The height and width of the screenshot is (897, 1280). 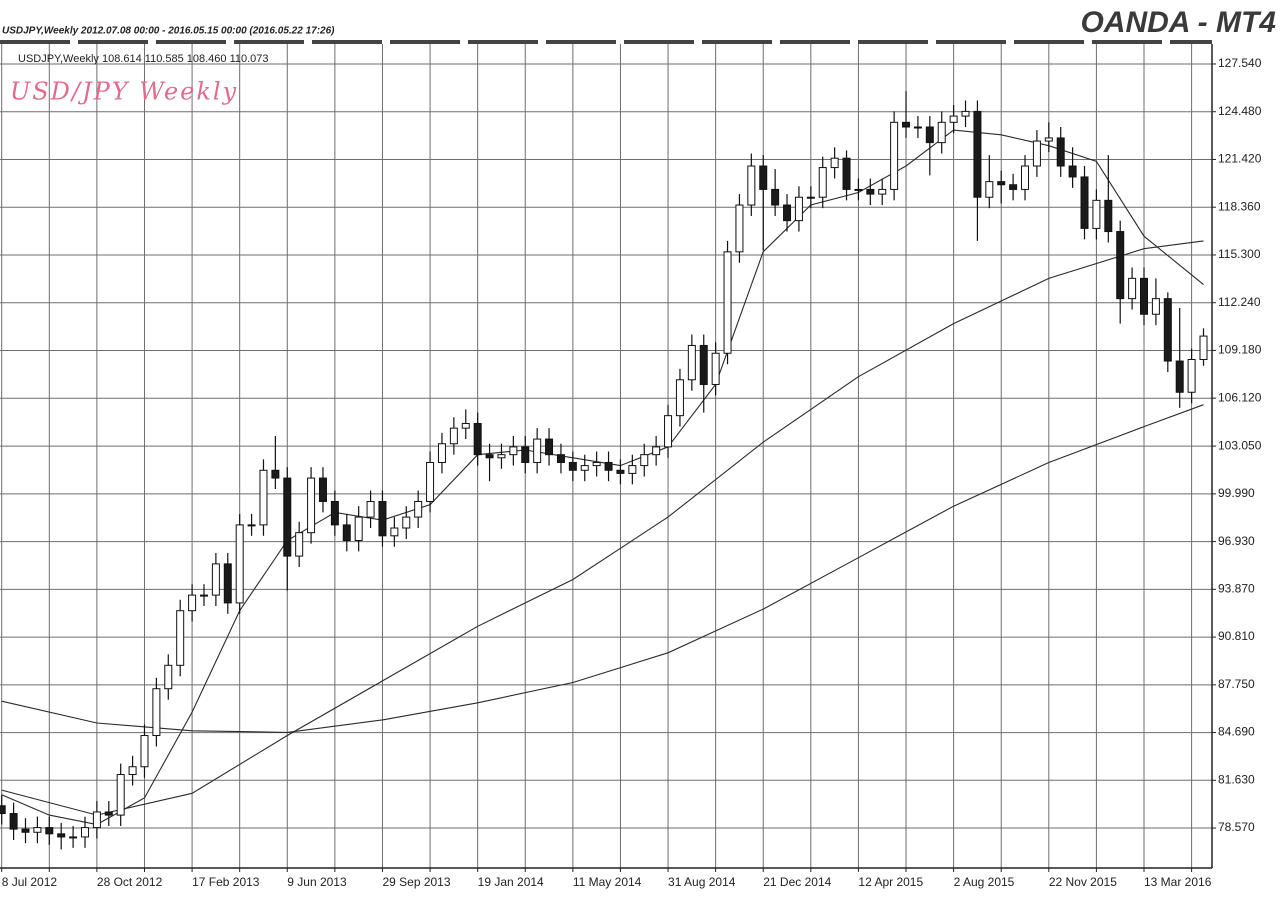 What do you see at coordinates (1240, 111) in the screenshot?
I see `y-tick-label: 124.480` at bounding box center [1240, 111].